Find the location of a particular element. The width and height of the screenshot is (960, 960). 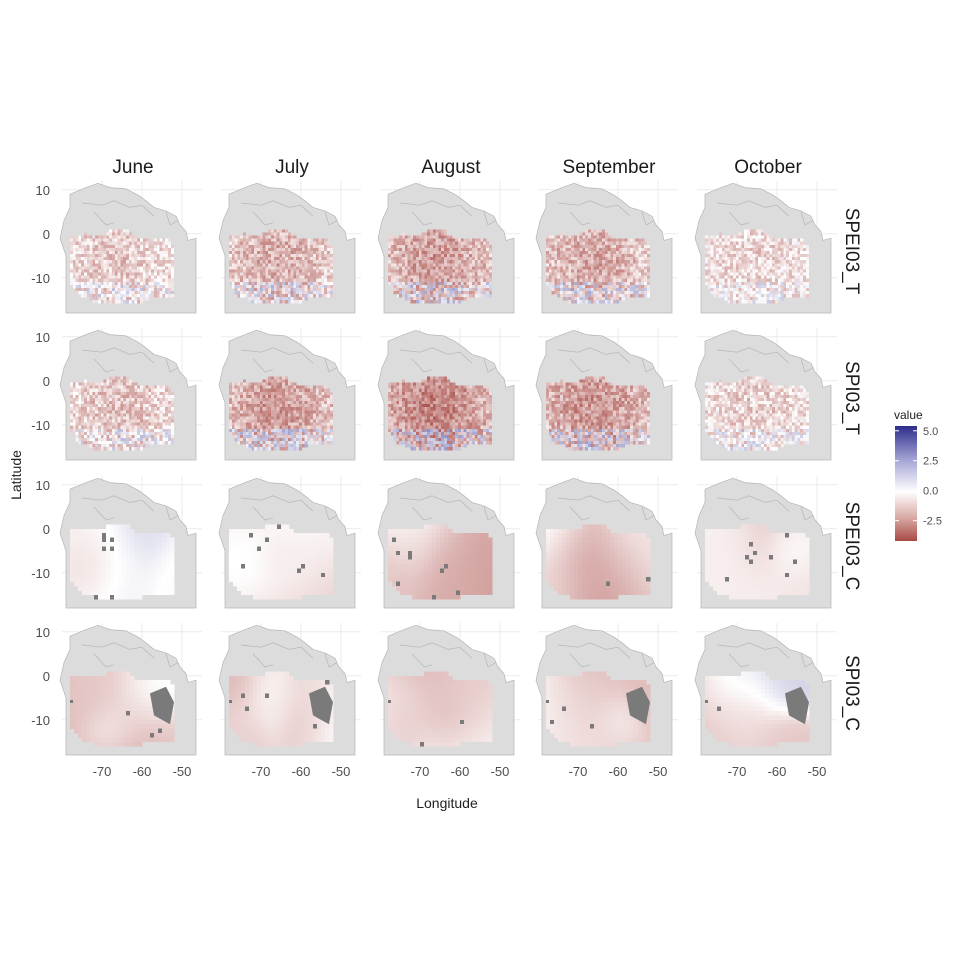

legend-colorbar is located at coordinates (906, 483).